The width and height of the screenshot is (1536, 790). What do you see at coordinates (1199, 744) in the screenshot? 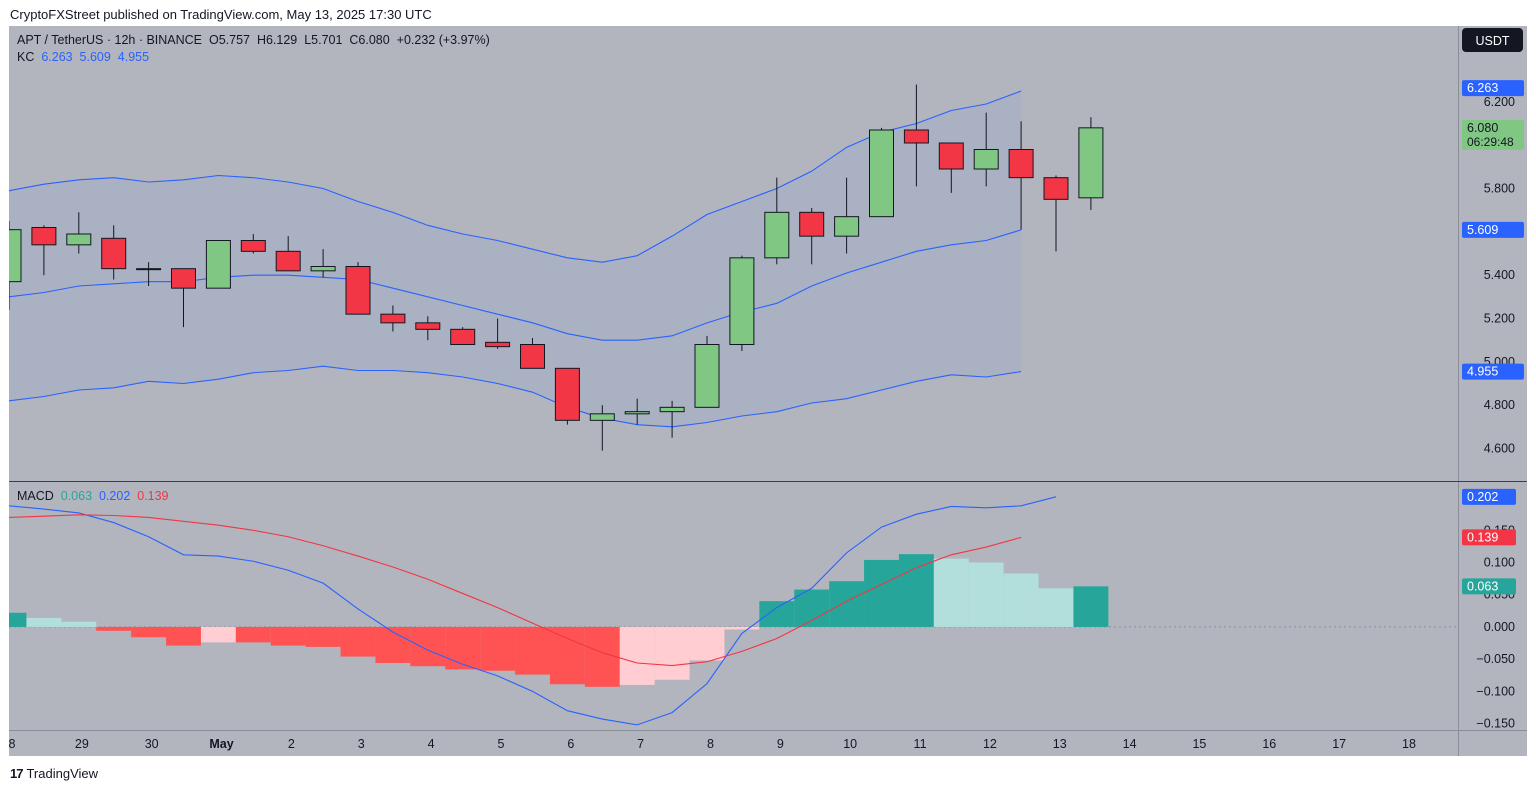
I see `time-tick-label: 15` at bounding box center [1199, 744].